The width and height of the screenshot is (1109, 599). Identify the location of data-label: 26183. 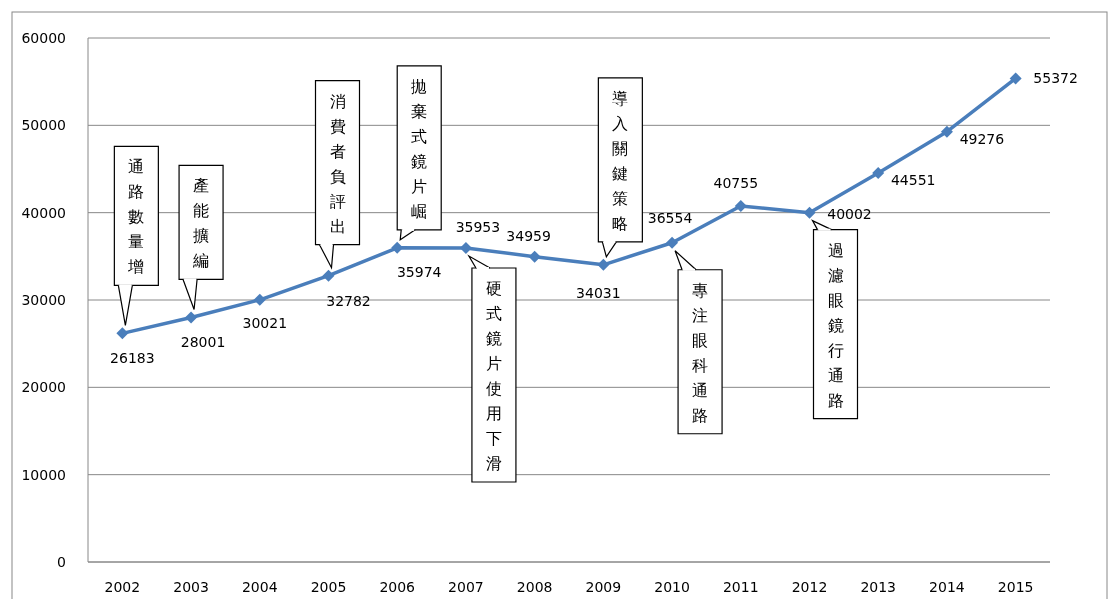
(132, 358).